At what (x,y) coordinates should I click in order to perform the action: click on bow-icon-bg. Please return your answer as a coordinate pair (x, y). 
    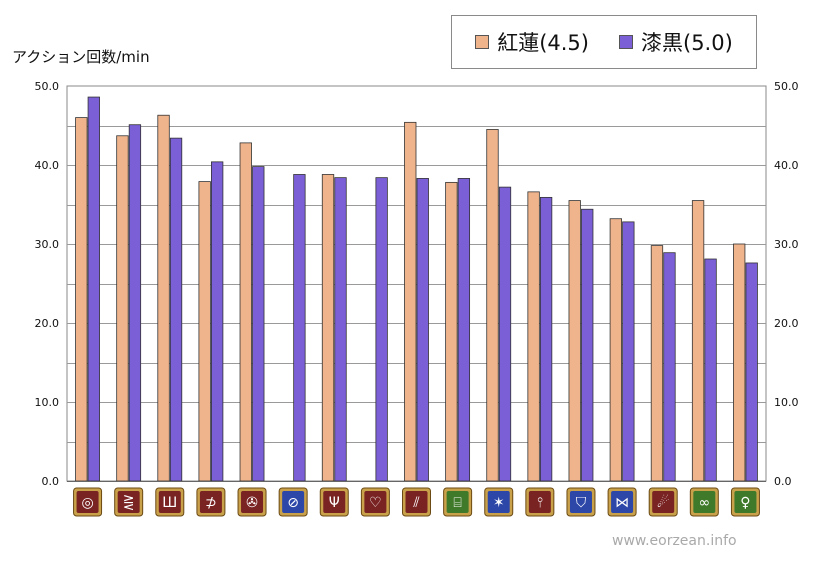
    Looking at the image, I should click on (210, 502).